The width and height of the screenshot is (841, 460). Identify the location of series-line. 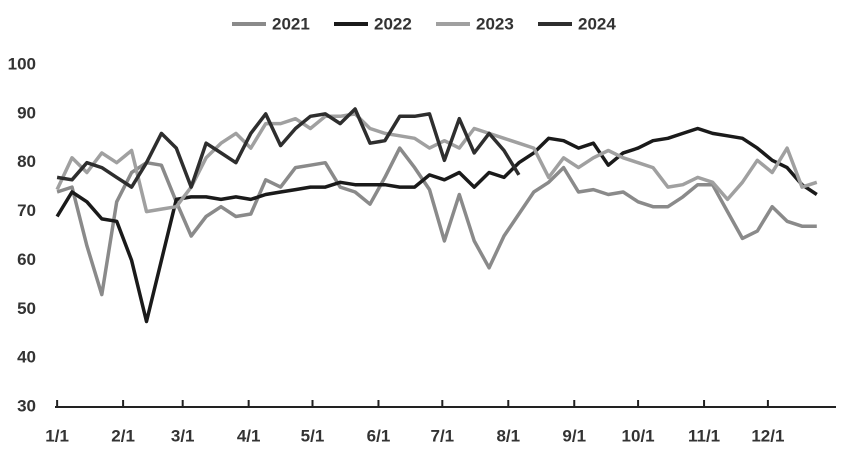
(288, 148).